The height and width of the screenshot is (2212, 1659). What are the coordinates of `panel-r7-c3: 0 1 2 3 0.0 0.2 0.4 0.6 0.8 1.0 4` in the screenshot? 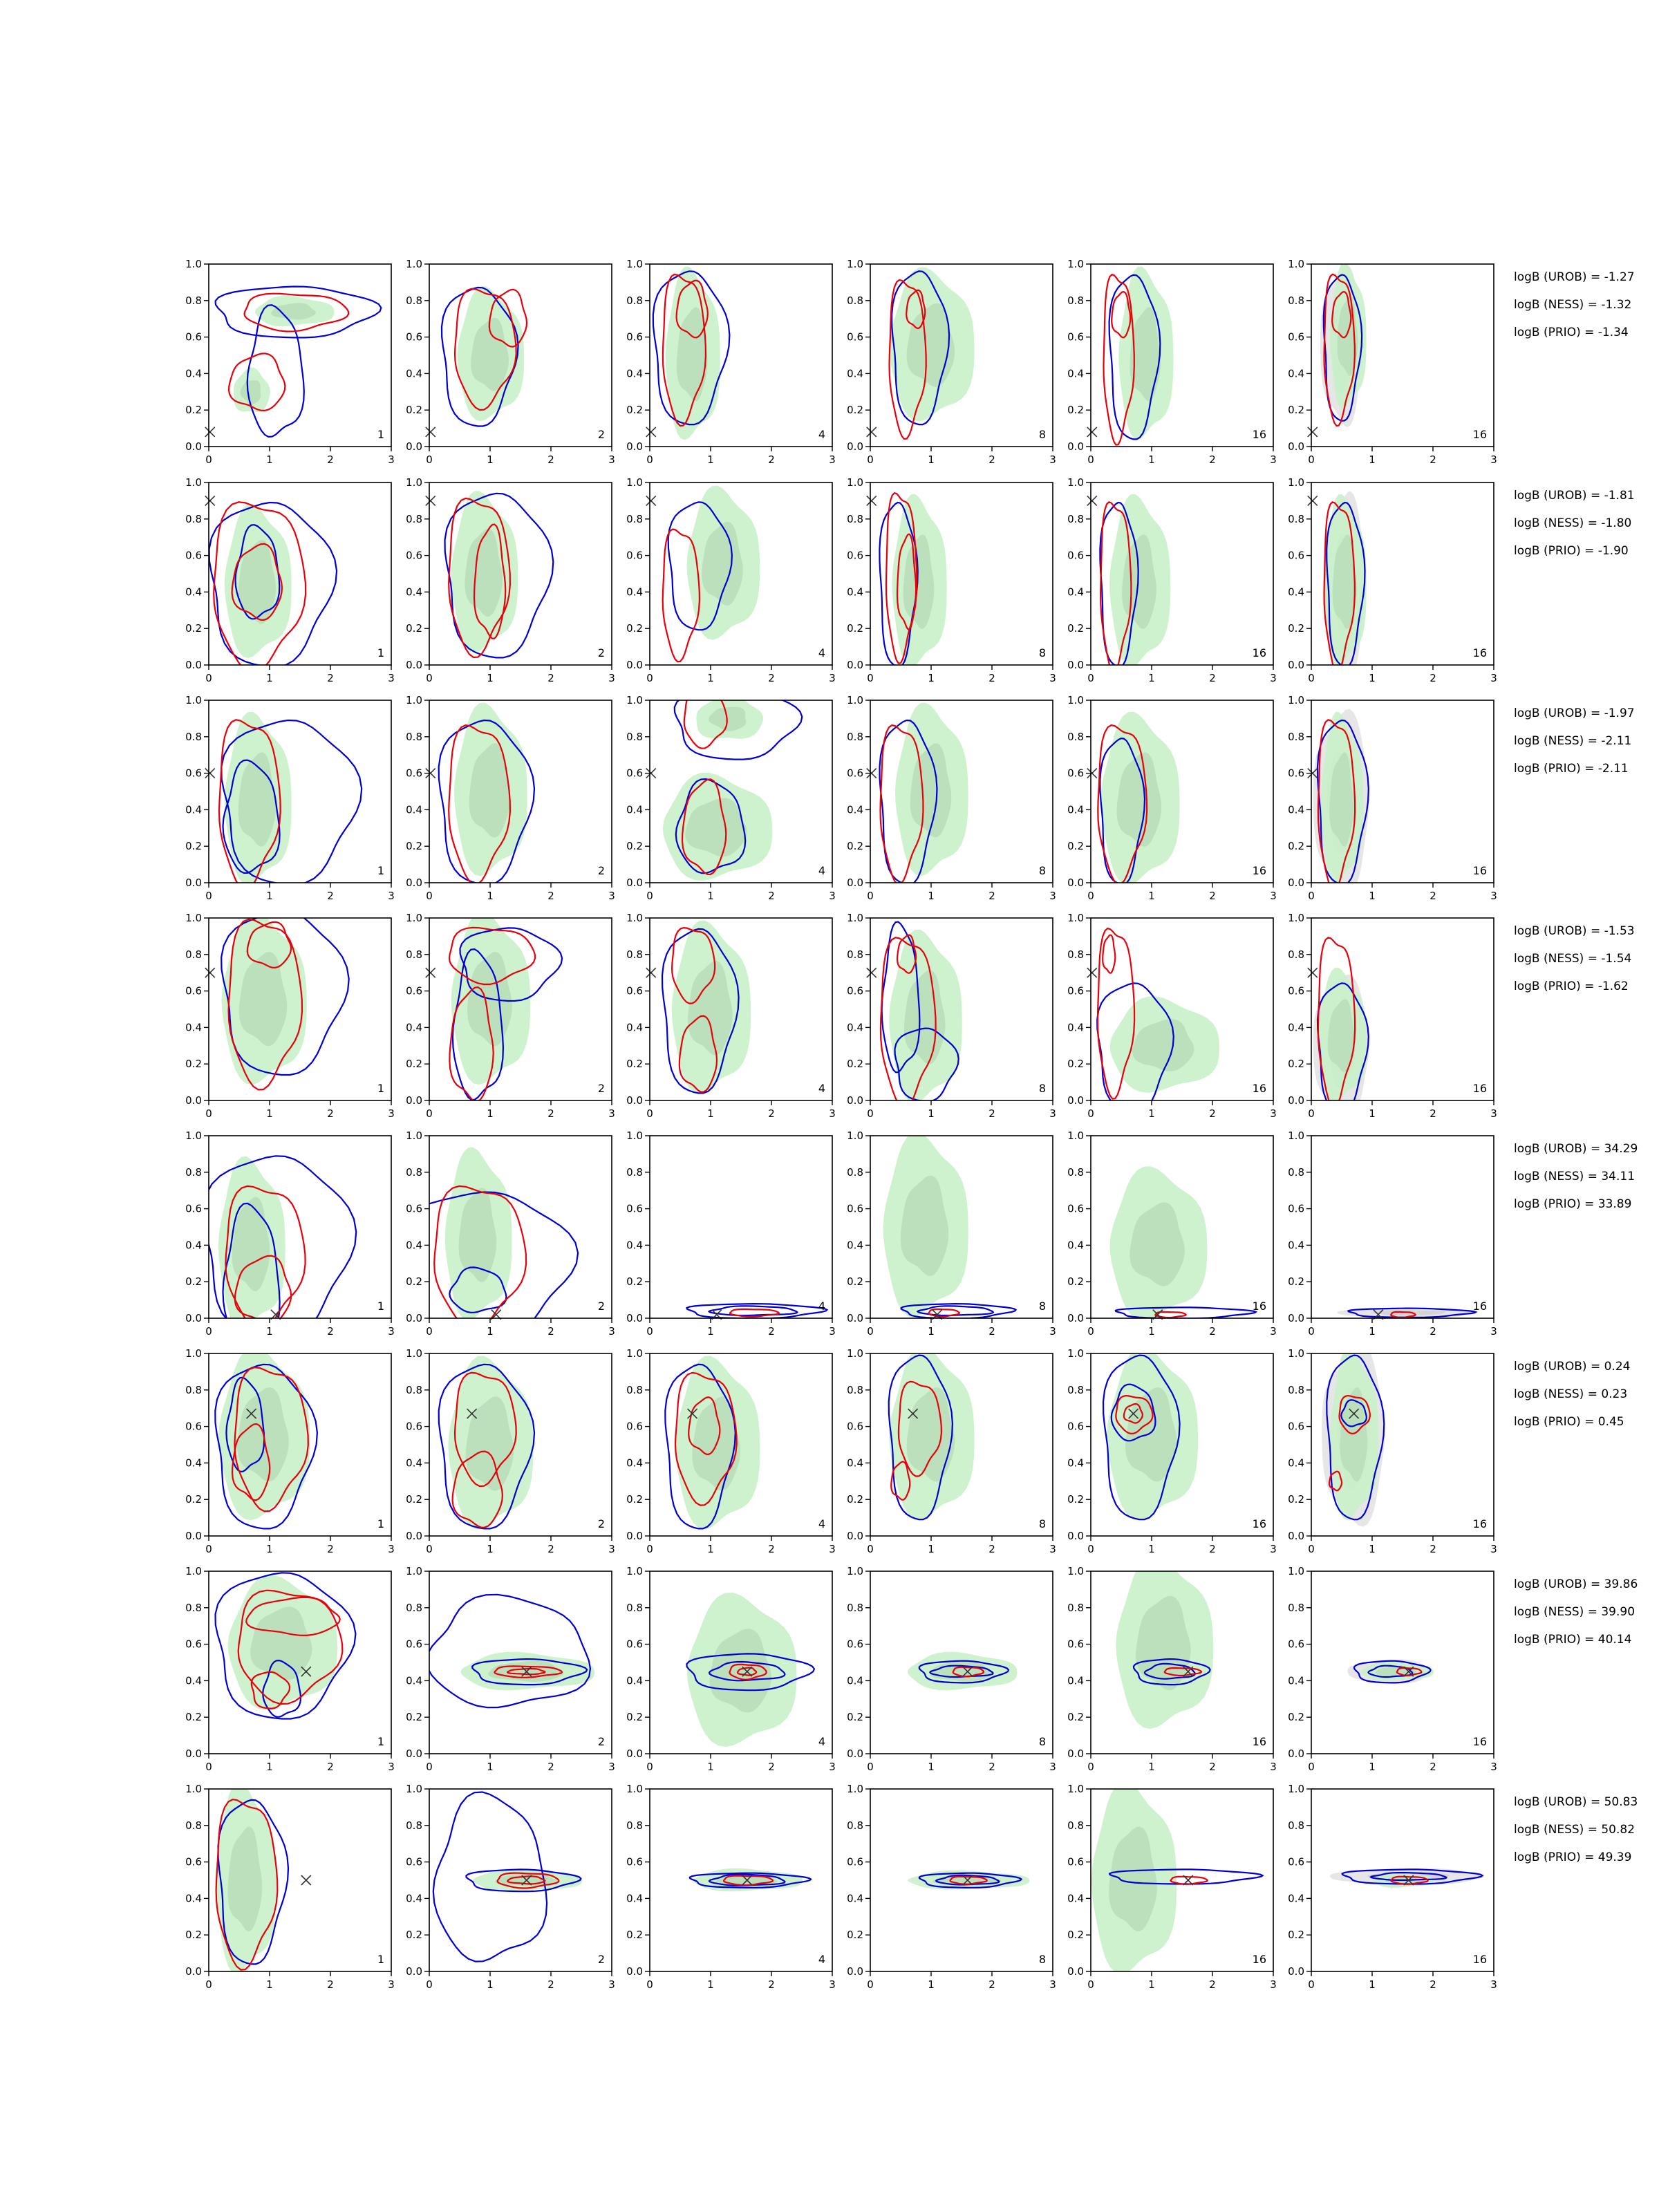 It's located at (731, 1669).